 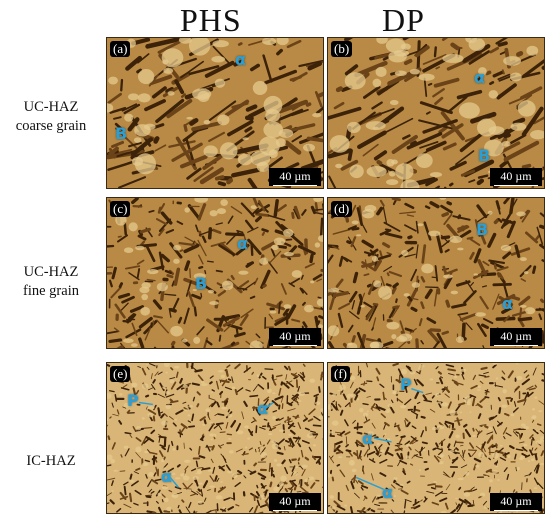 I want to click on row-label-ic-haz: IC-HAZ, so click(x=51, y=461).